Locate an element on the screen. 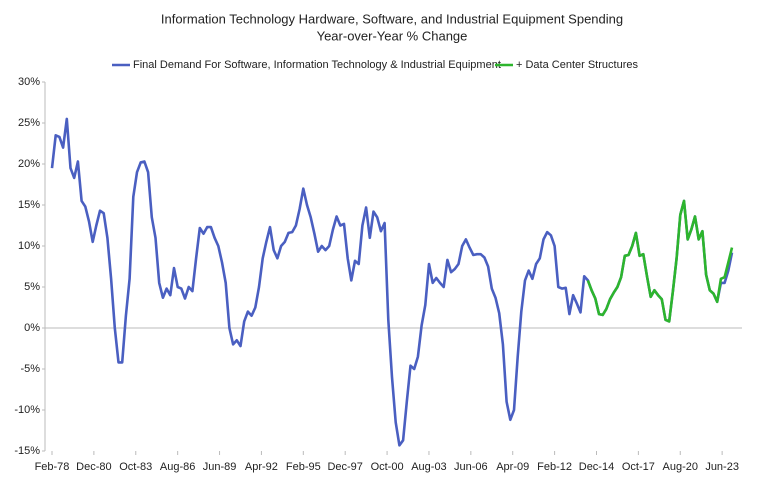 The height and width of the screenshot is (489, 769). y-tick-label: 30% is located at coordinates (29, 82).